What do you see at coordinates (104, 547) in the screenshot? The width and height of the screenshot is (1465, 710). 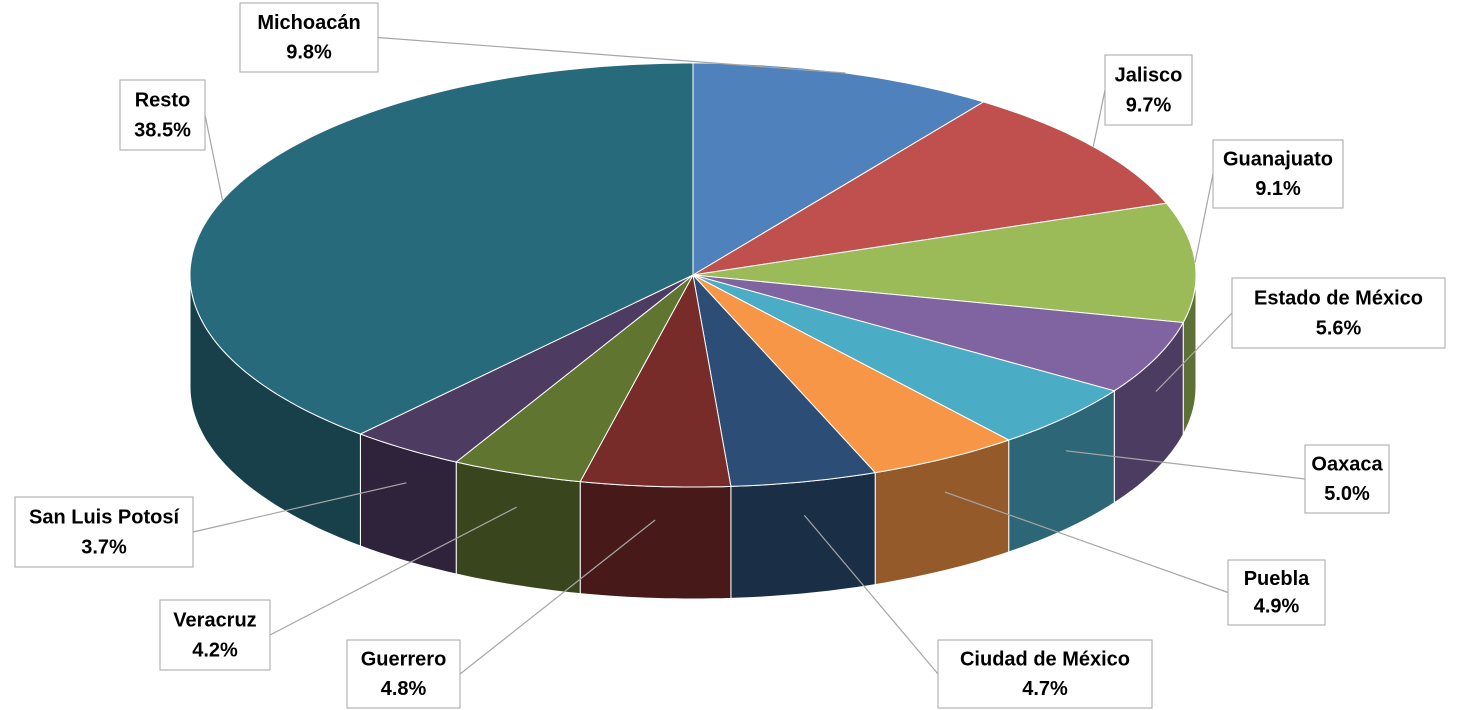 I see `value-label: 3.7%` at bounding box center [104, 547].